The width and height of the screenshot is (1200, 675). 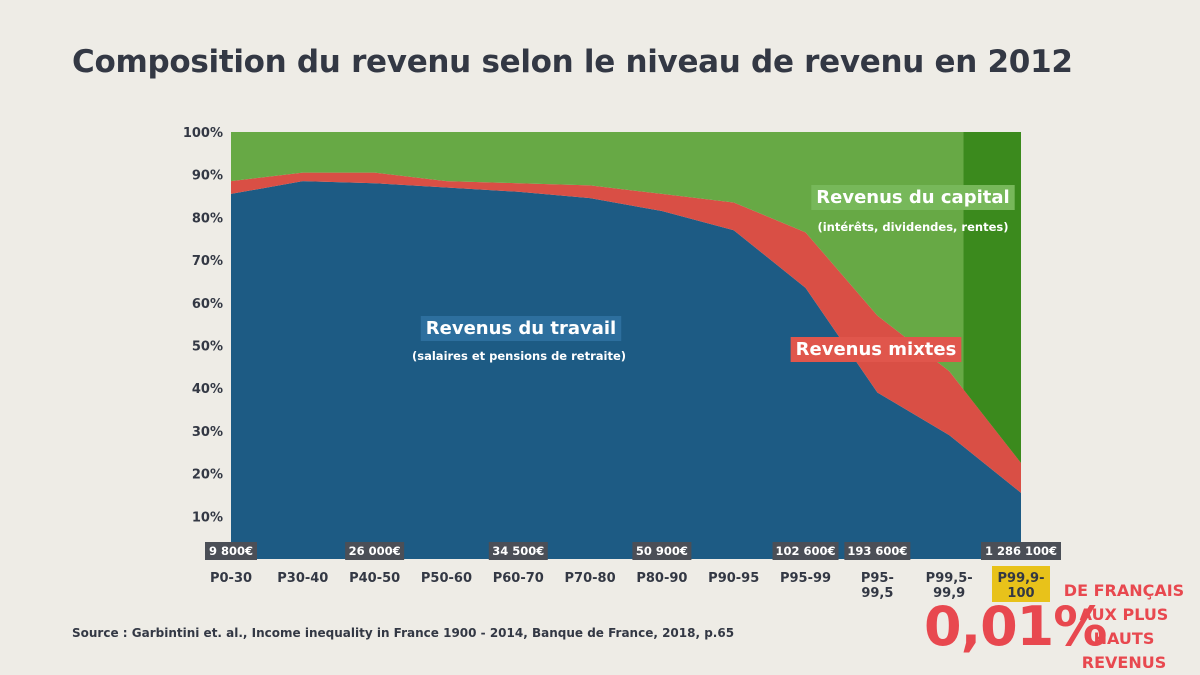 I want to click on area-capital-top, so click(x=992, y=297).